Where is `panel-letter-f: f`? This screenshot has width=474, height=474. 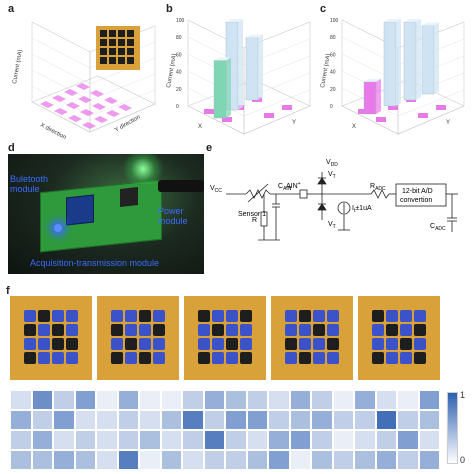
panel-letter-f: f is located at coordinates (8, 291).